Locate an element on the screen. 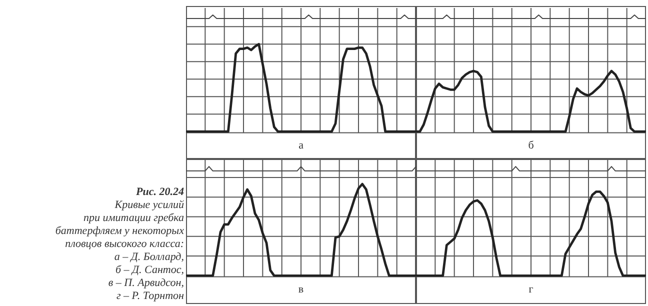 Image resolution: width=648 pixels, height=306 pixels. text: Кривые усилий is located at coordinates (149, 205).